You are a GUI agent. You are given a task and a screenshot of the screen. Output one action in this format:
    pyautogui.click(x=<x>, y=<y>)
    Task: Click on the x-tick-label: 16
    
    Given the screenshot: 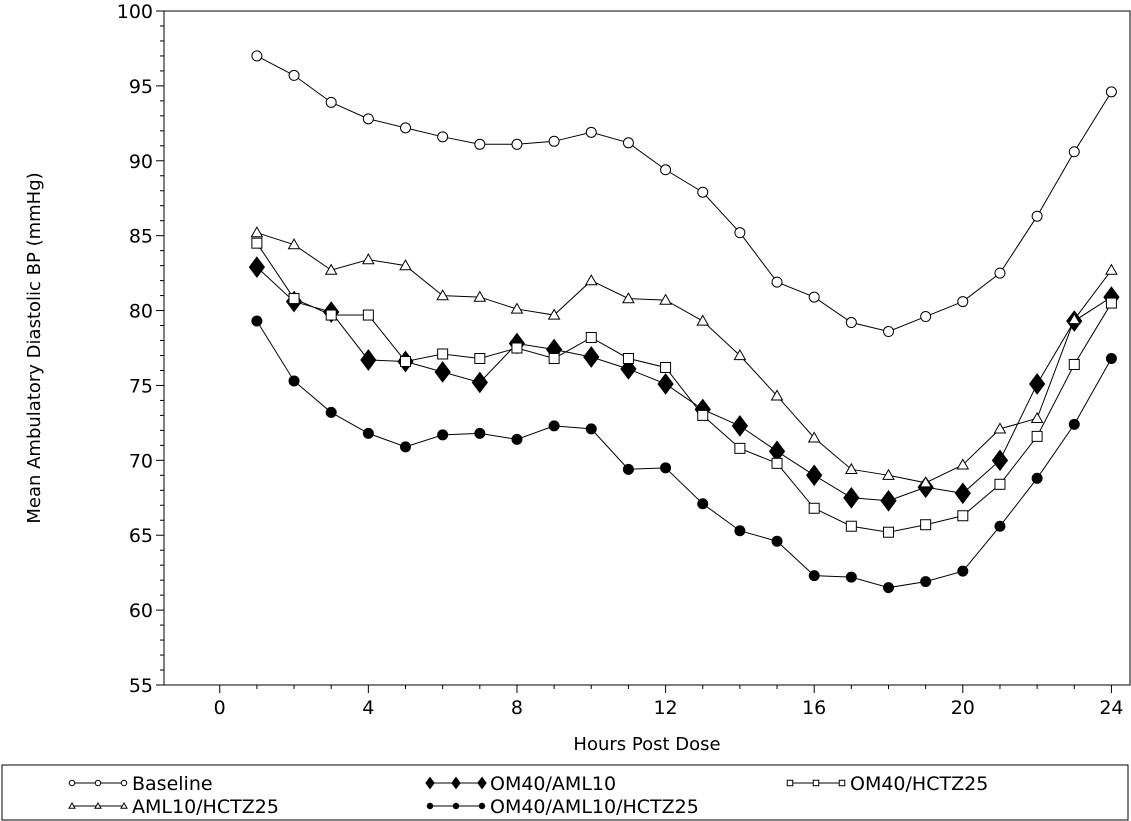 What is the action you would take?
    pyautogui.click(x=814, y=708)
    